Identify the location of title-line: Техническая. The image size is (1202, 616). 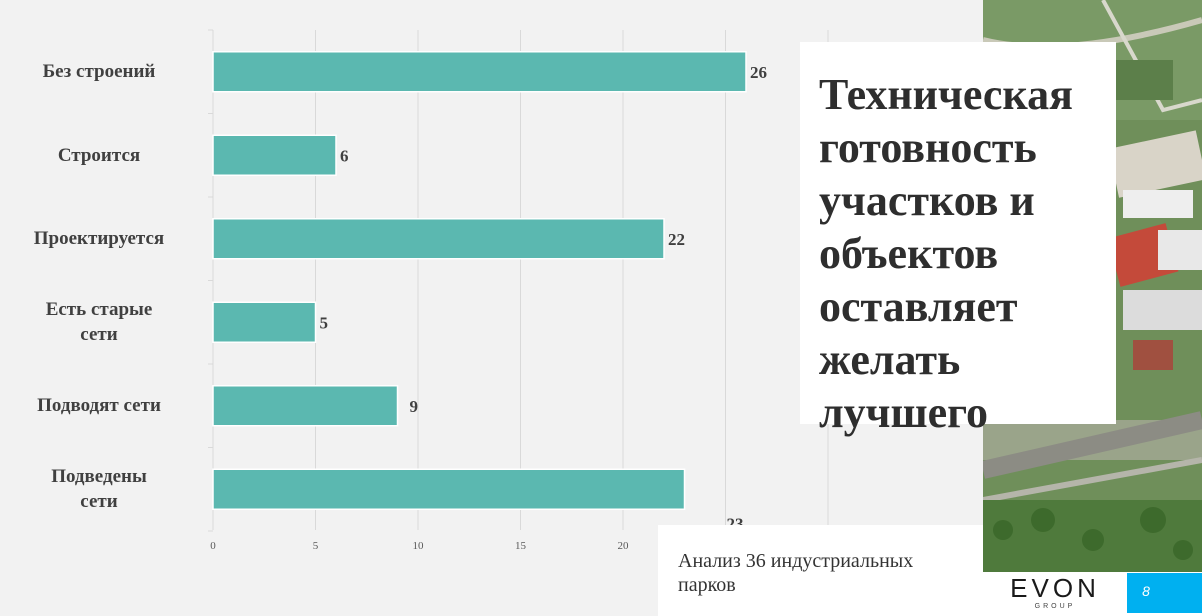
(946, 94).